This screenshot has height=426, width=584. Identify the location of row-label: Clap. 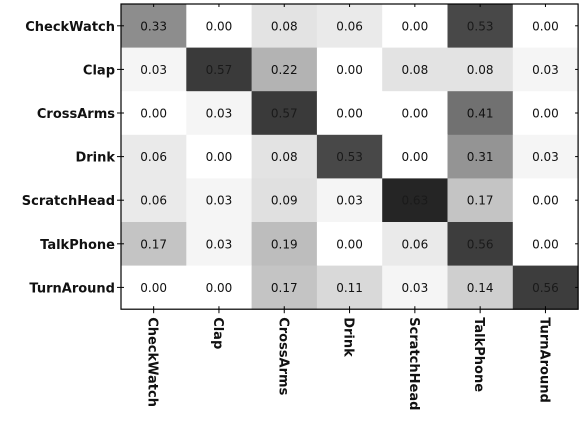
(99, 70).